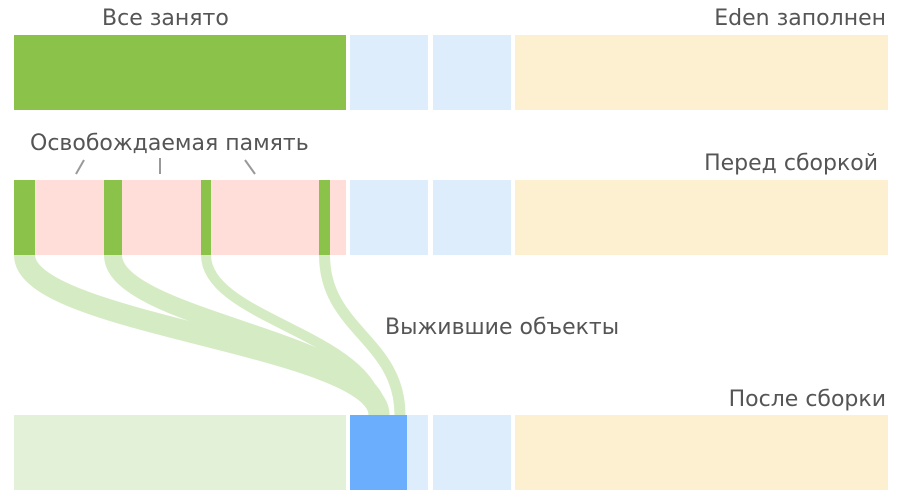 The width and height of the screenshot is (900, 500). I want to click on old-generation-block, so click(701, 72).